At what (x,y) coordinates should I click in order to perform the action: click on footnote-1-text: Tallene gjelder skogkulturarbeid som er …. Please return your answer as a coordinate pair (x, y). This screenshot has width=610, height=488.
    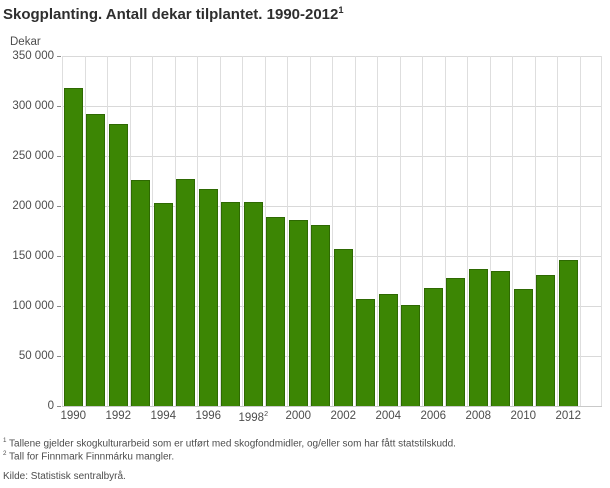
    Looking at the image, I should click on (231, 444).